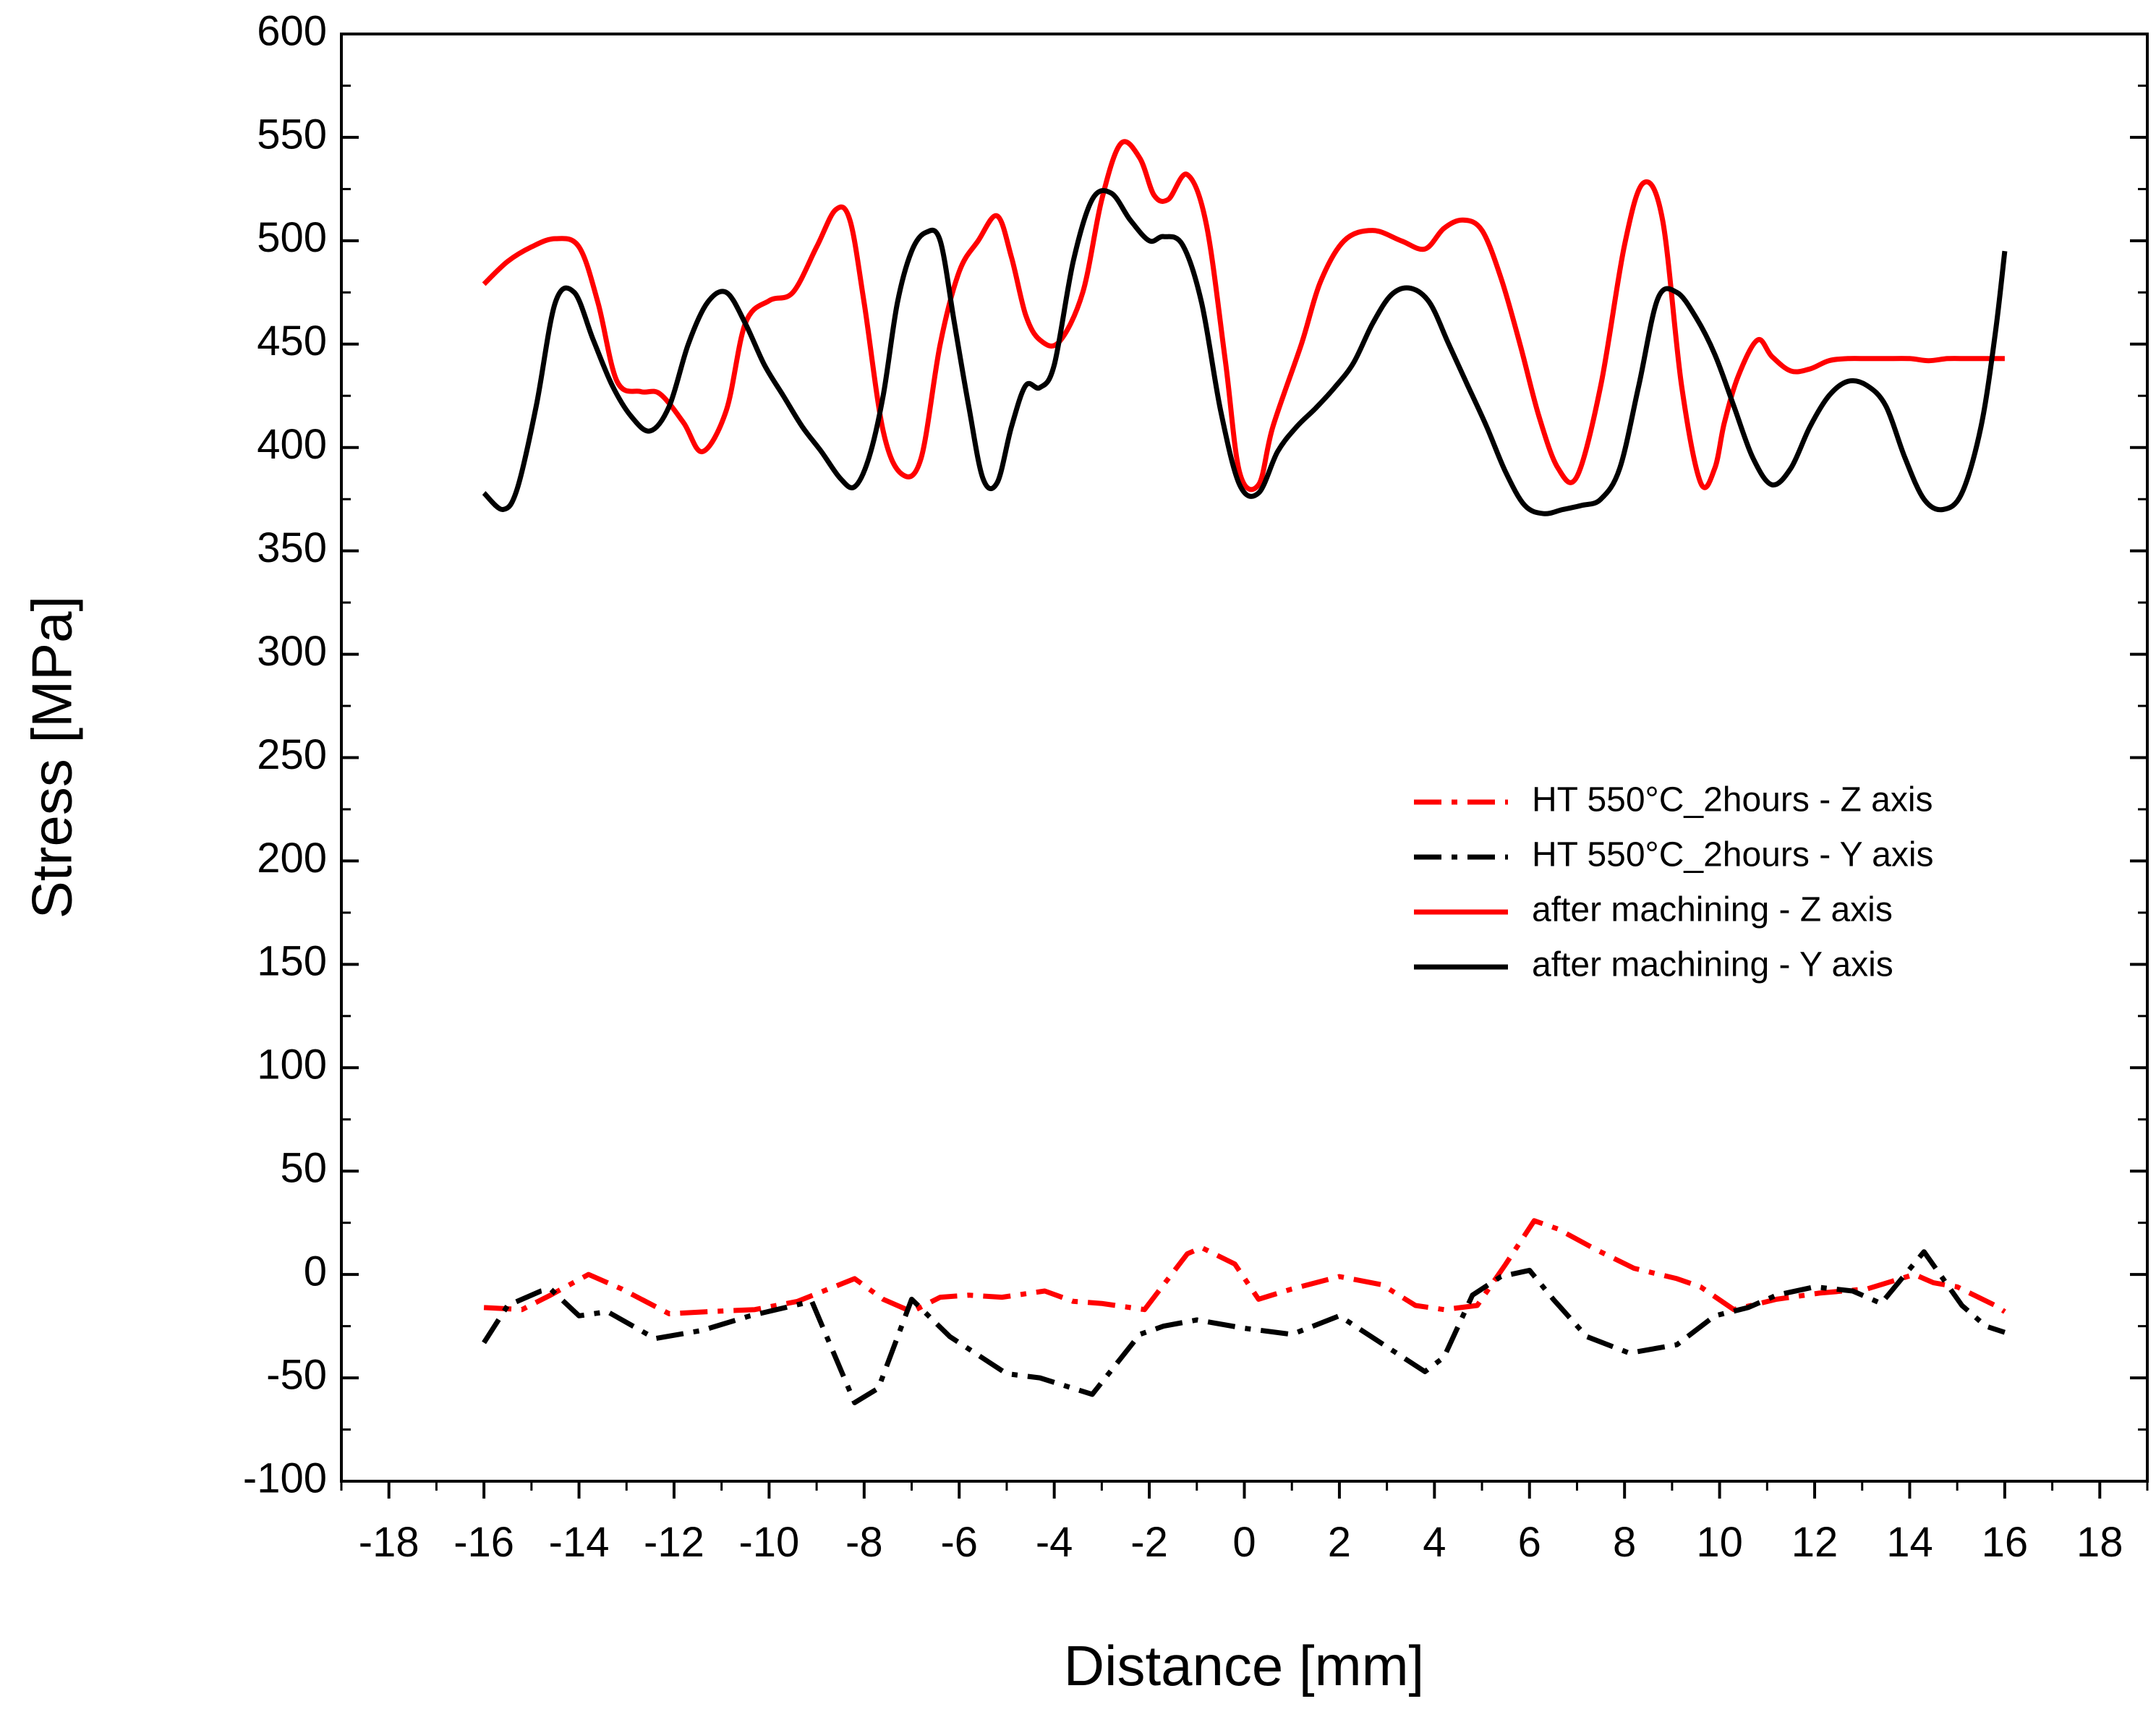 The image size is (2156, 1717). I want to click on x-axis-ticks: -18 -16 -14 -12 -10 -8 -6 -4 -2 0 2 4 6 8 10 12 14 16 18, so click(1244, 1523).